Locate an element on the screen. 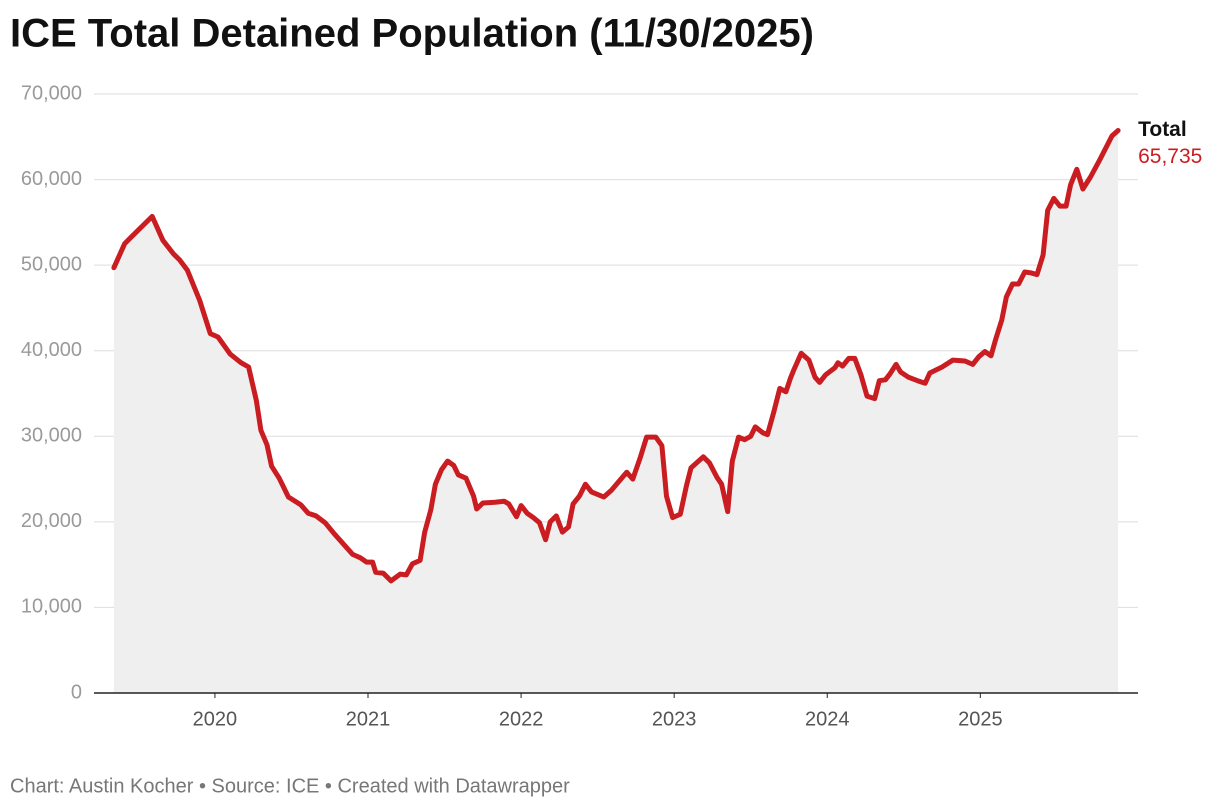 The width and height of the screenshot is (1220, 810). y-tick-label: 70,000 is located at coordinates (51, 93).